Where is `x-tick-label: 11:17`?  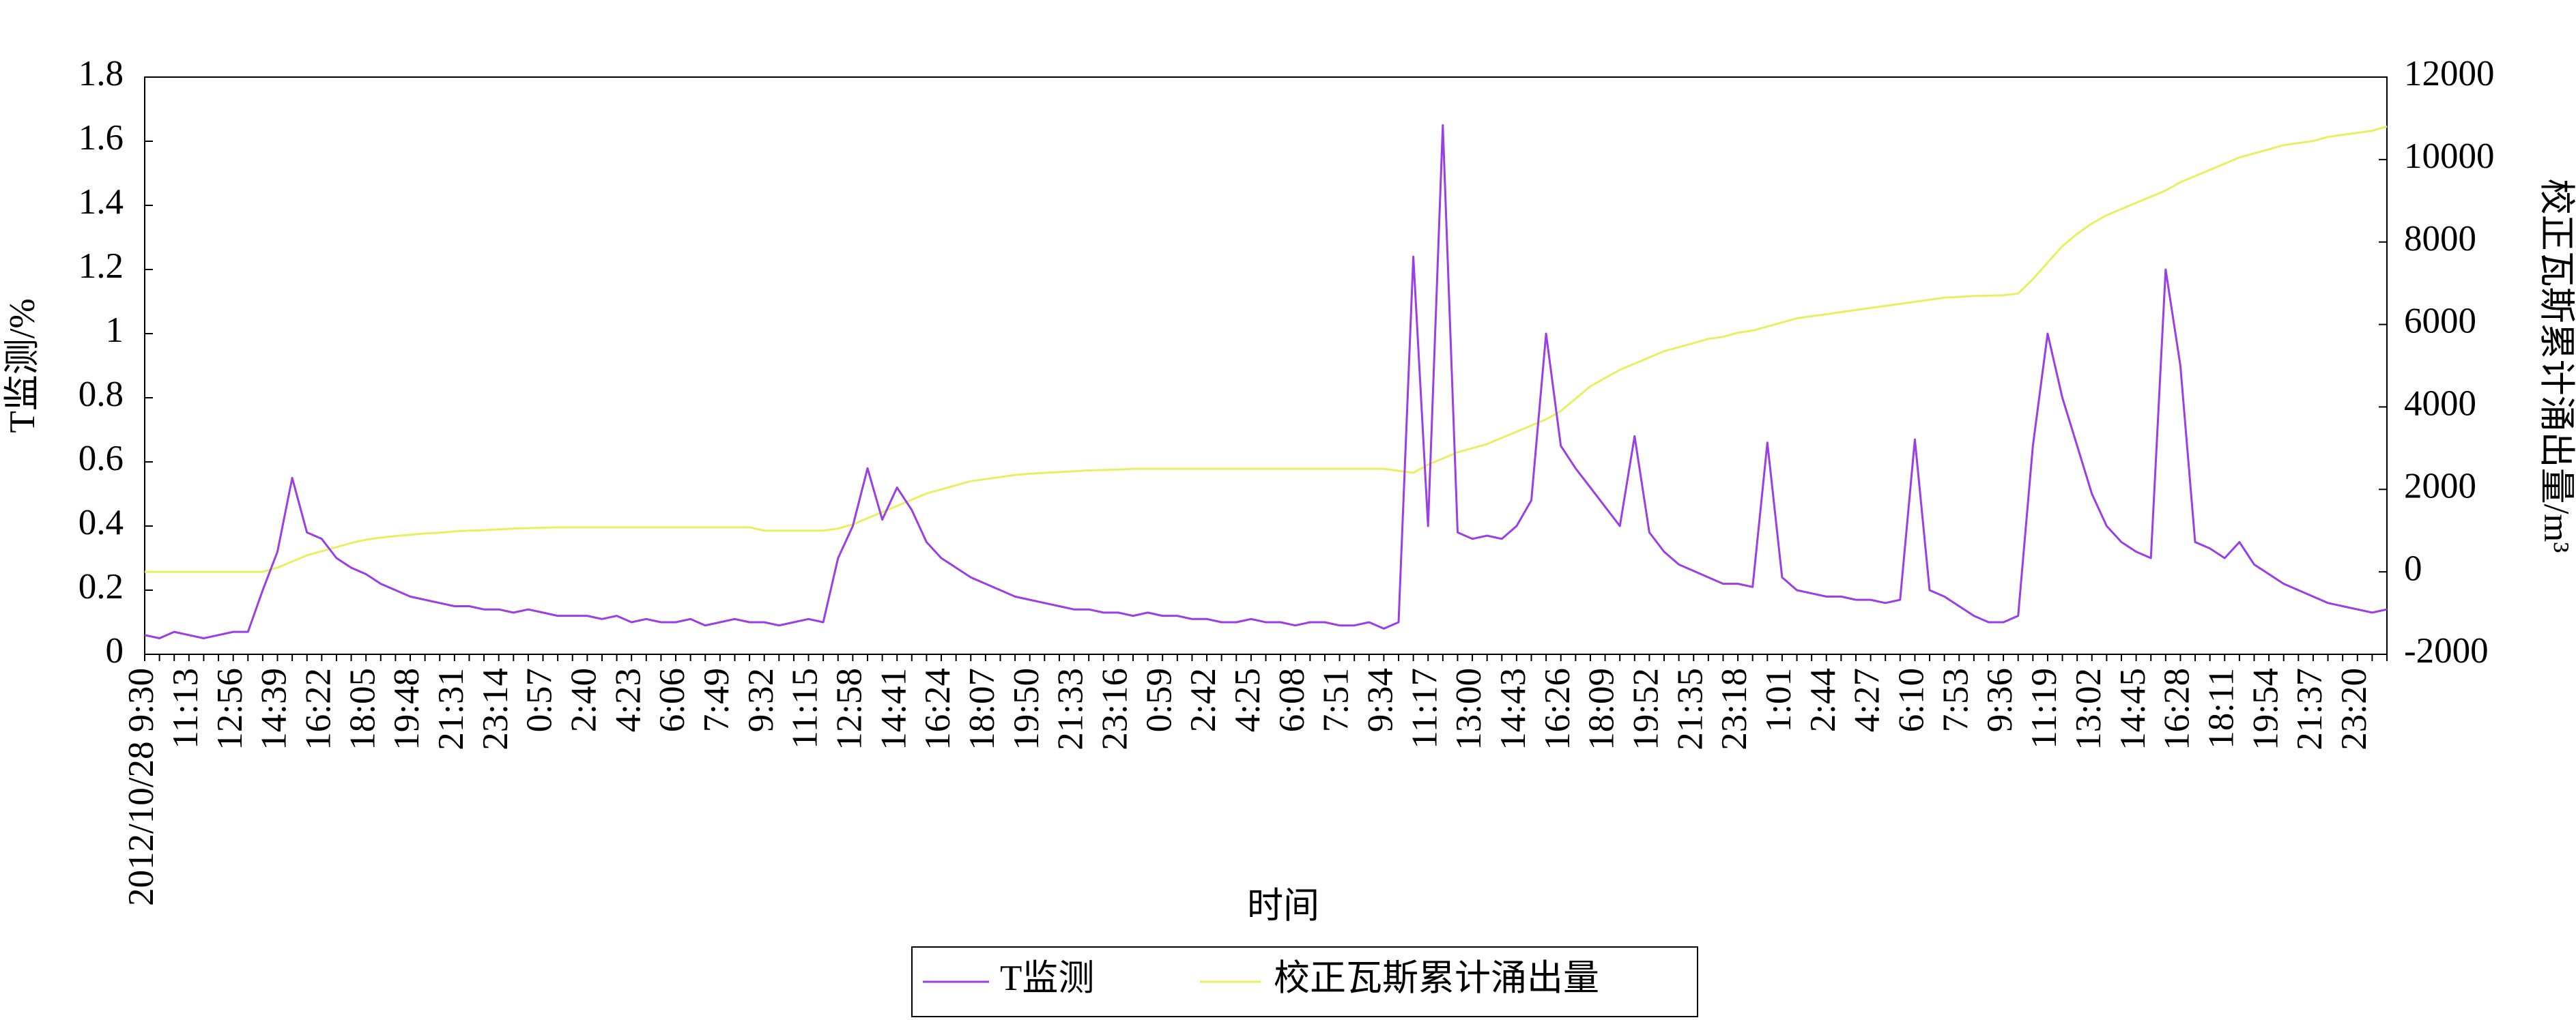
x-tick-label: 11:17 is located at coordinates (1424, 708).